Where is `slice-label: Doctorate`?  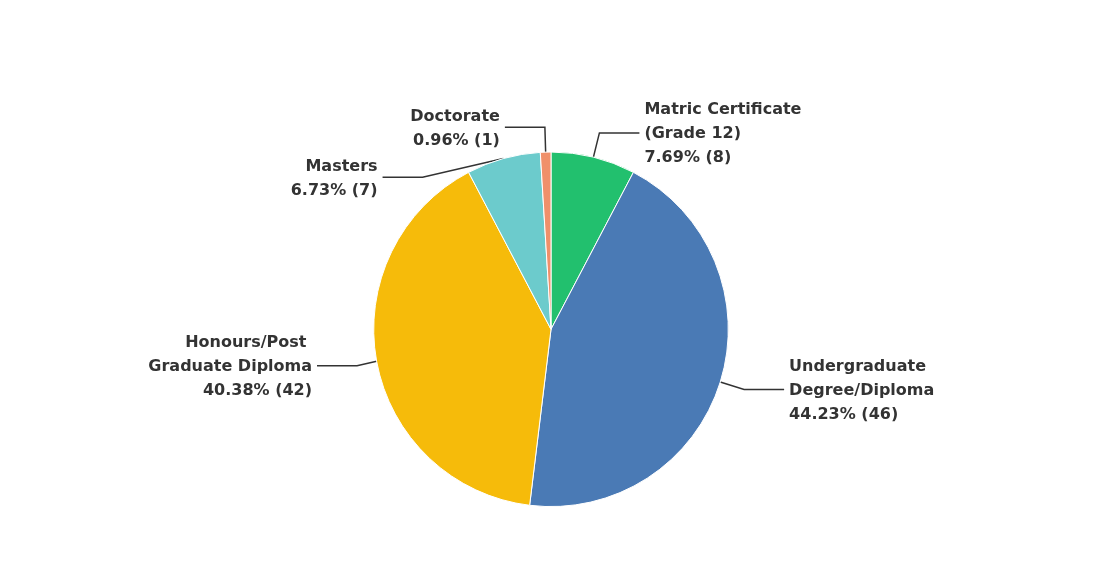
slice-label: Doctorate is located at coordinates (455, 115).